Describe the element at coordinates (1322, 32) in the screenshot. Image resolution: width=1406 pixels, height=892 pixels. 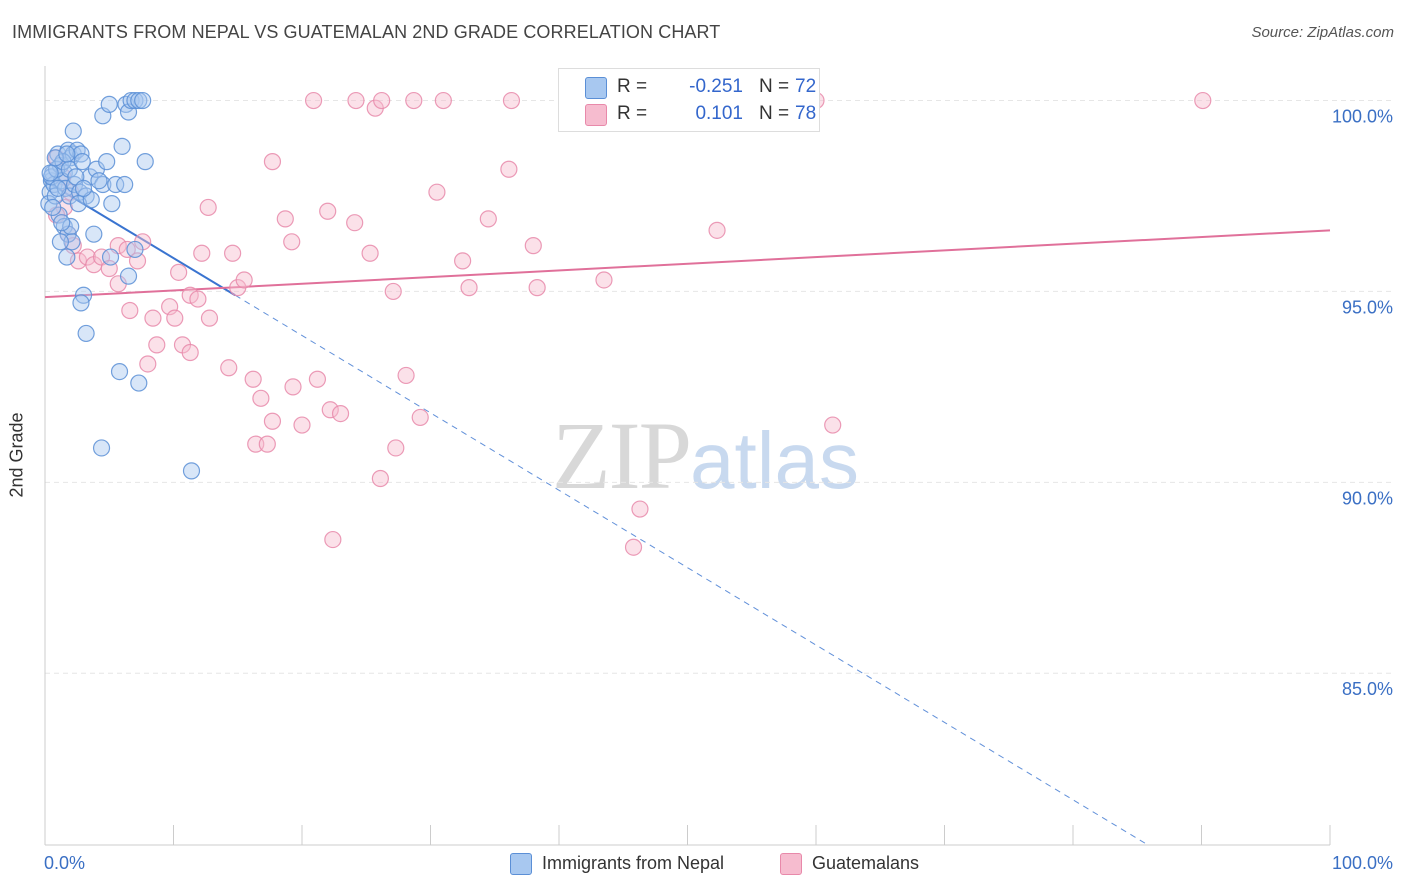
I see `source-label: Source: ZipAtlas.com` at that location.